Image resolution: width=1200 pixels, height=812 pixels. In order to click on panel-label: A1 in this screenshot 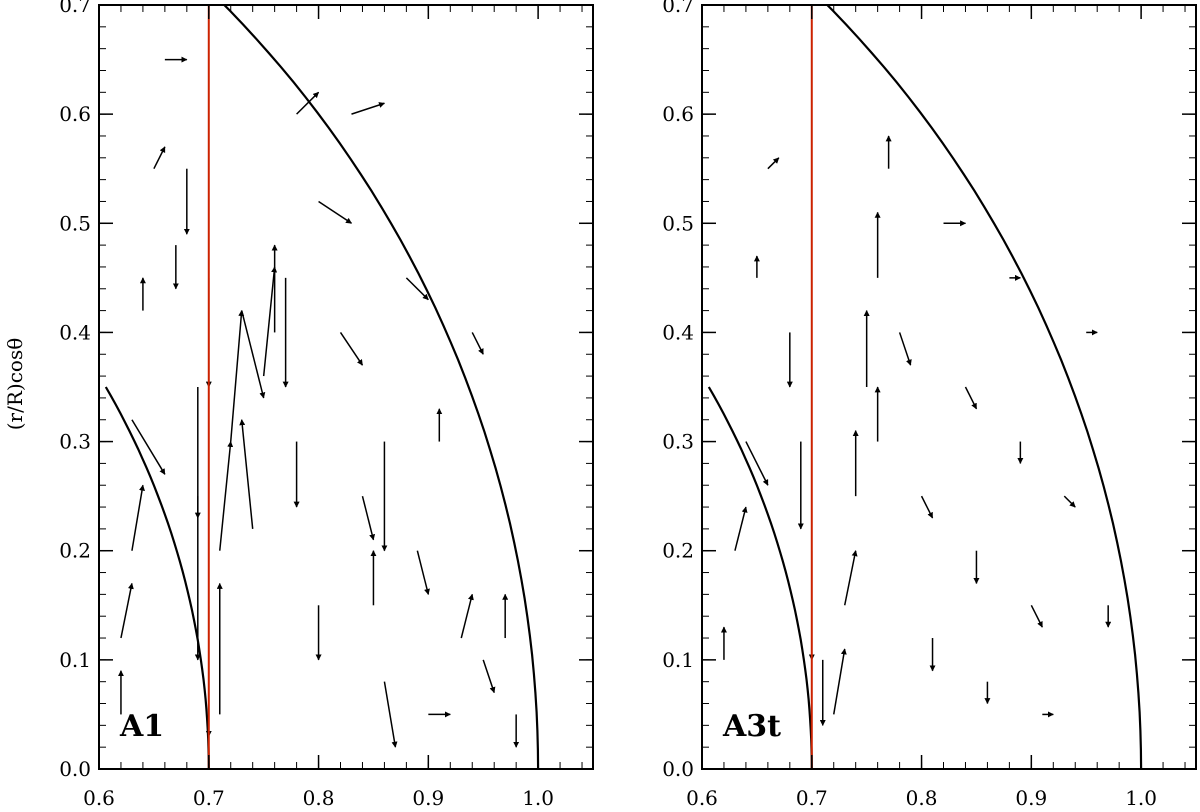, I will do `click(141, 726)`.